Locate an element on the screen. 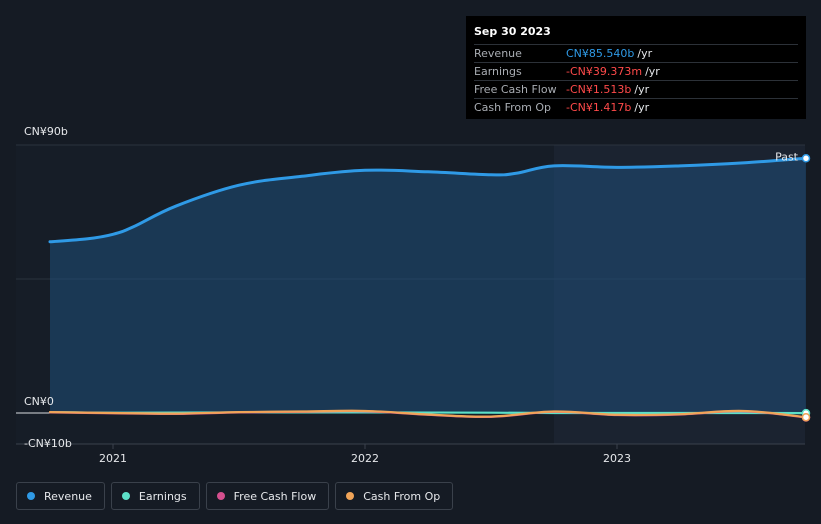  tooltip-date: Sep 30 2023 is located at coordinates (512, 31).